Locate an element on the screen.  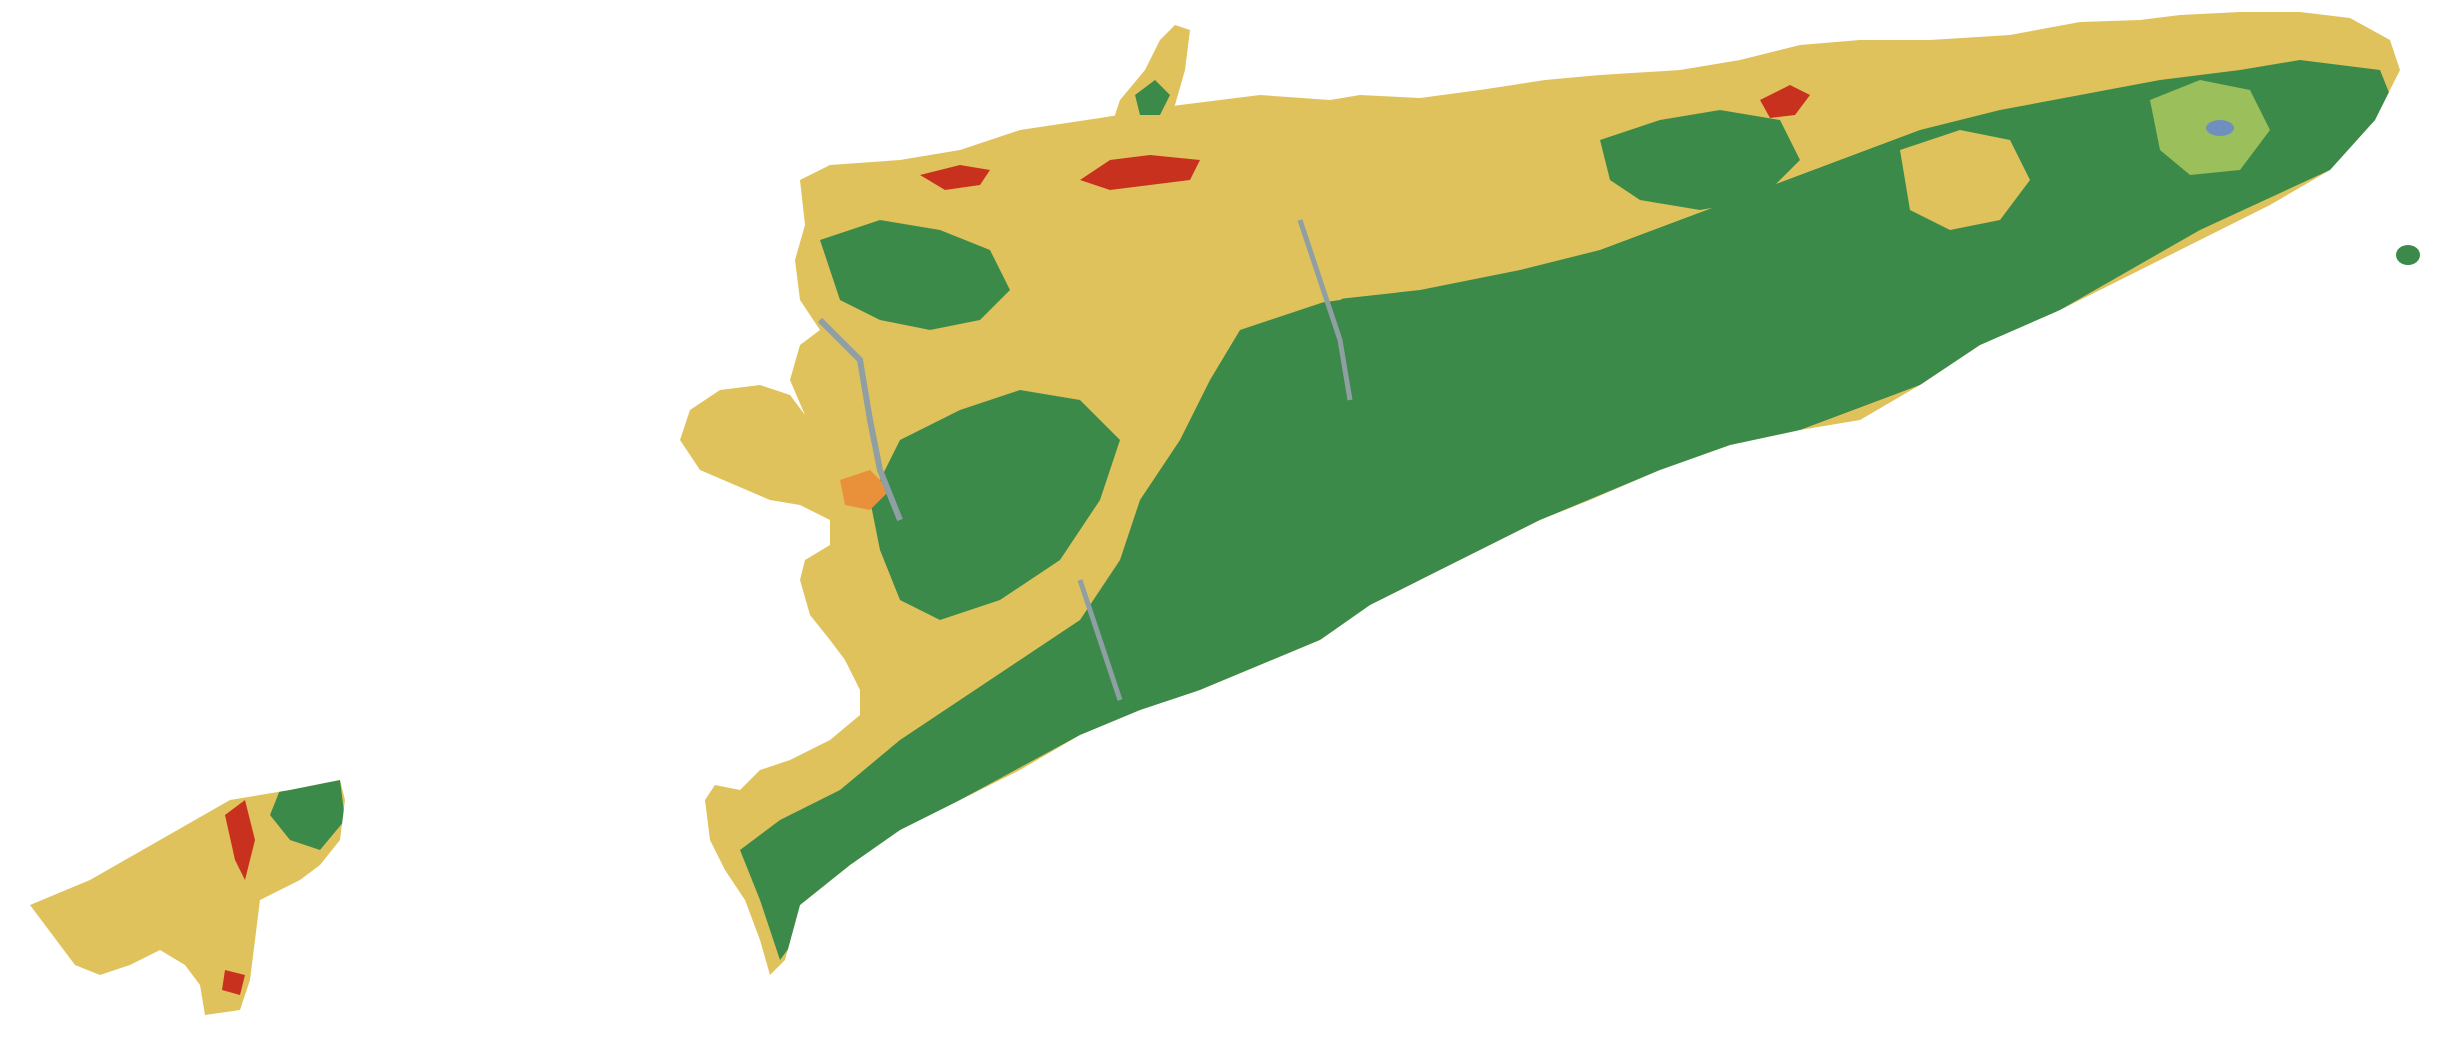
urban-dili is located at coordinates (1140, 172).